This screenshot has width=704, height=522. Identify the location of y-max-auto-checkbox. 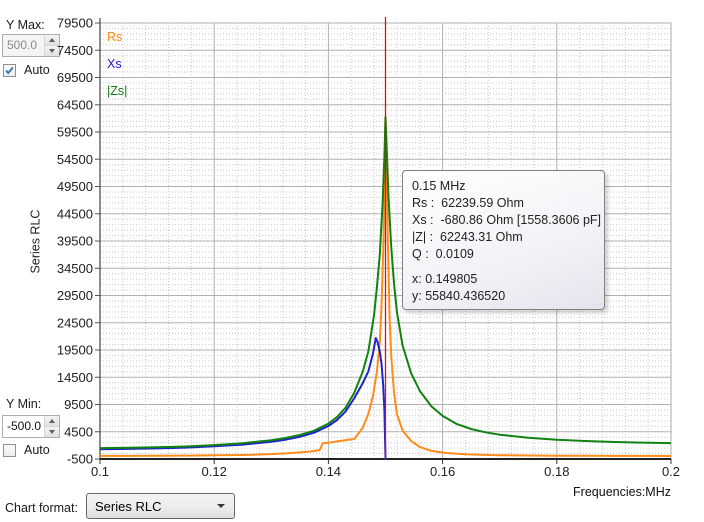
(9, 70).